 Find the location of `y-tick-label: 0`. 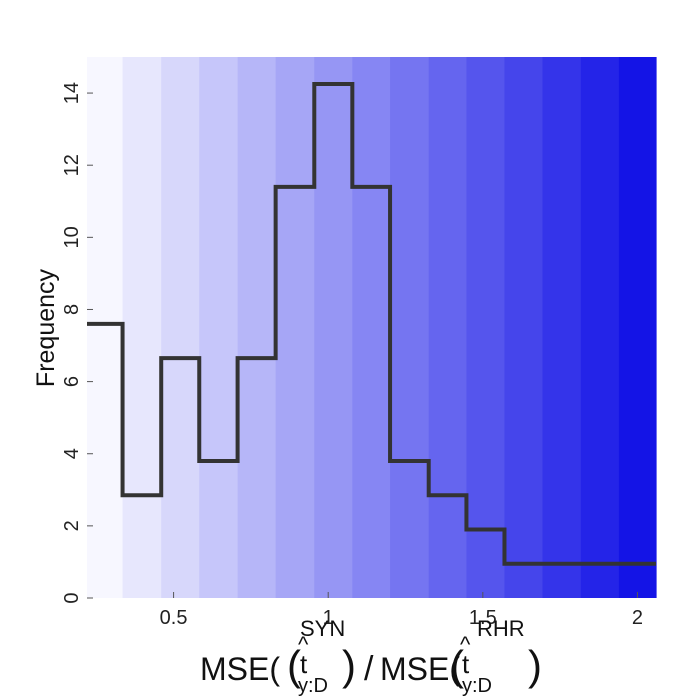

y-tick-label: 0 is located at coordinates (72, 597).